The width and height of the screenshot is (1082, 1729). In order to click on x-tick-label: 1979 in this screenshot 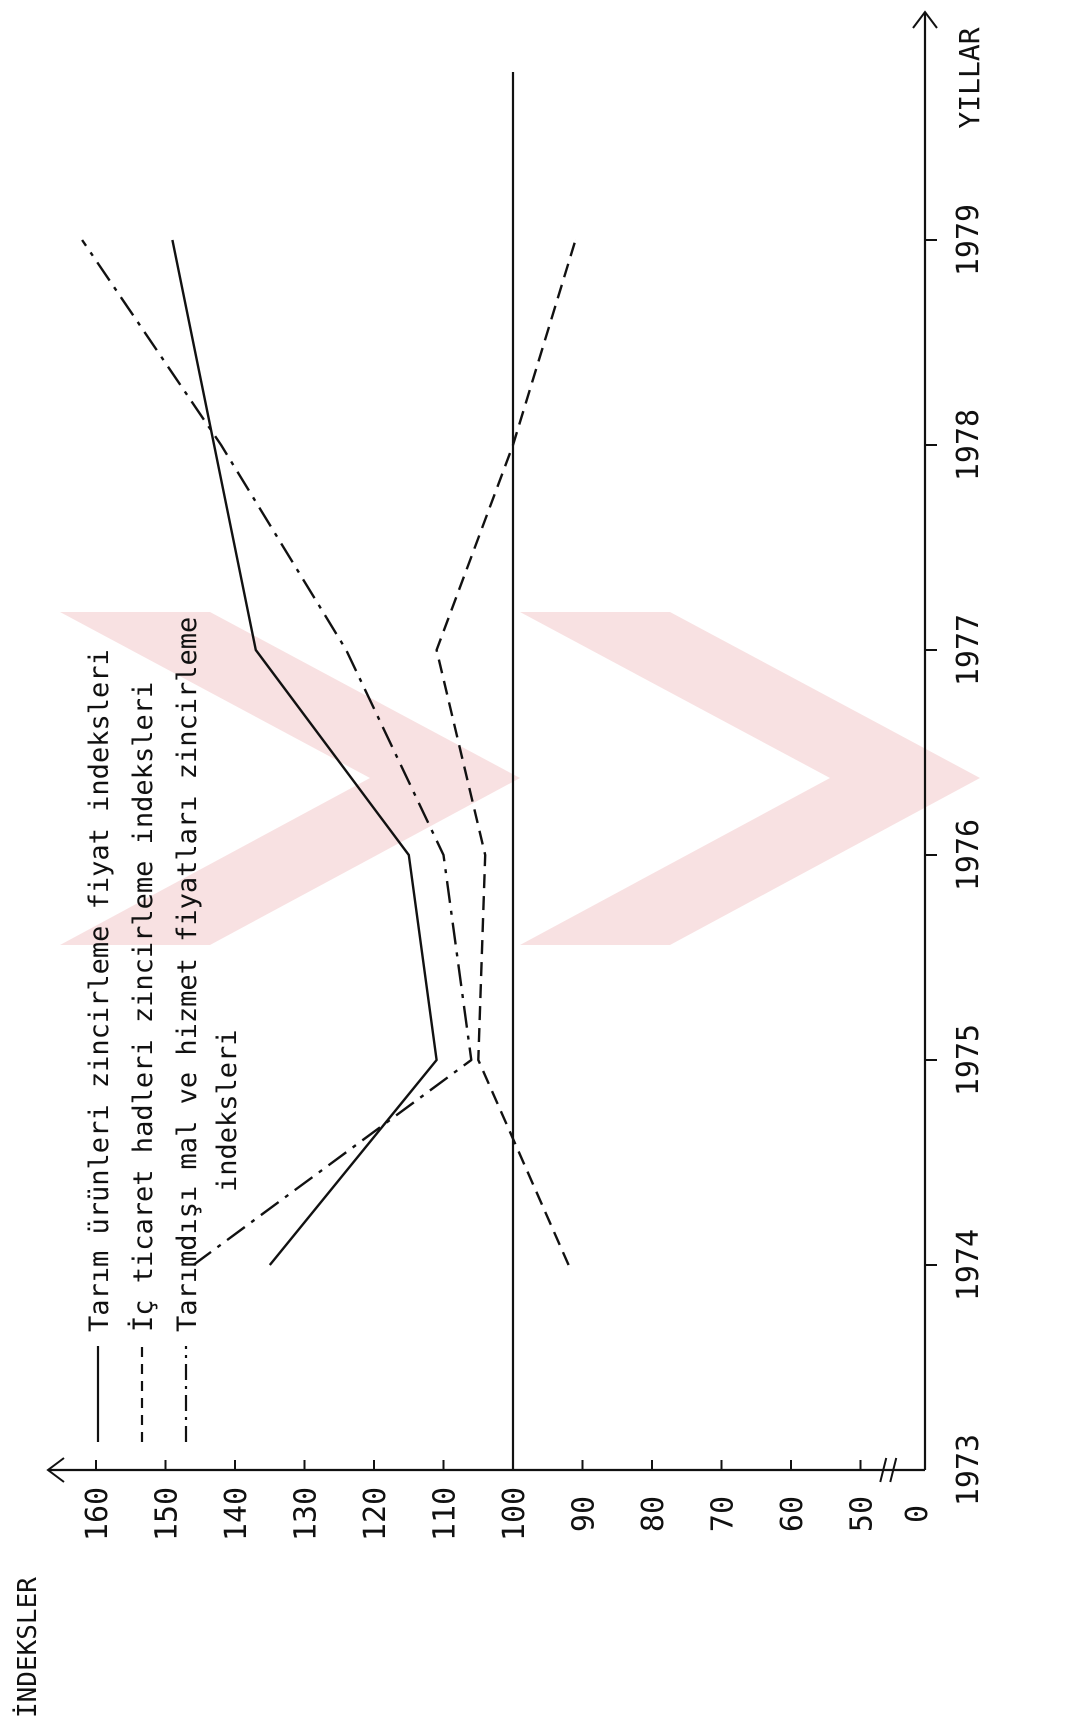, I will do `click(968, 240)`.